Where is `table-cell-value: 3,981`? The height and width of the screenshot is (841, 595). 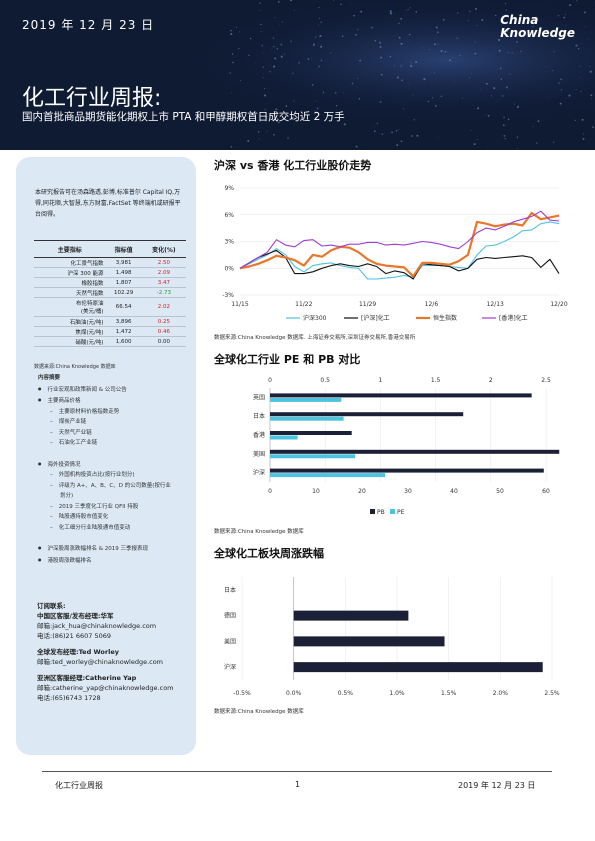 table-cell-value: 3,981 is located at coordinates (123, 262).